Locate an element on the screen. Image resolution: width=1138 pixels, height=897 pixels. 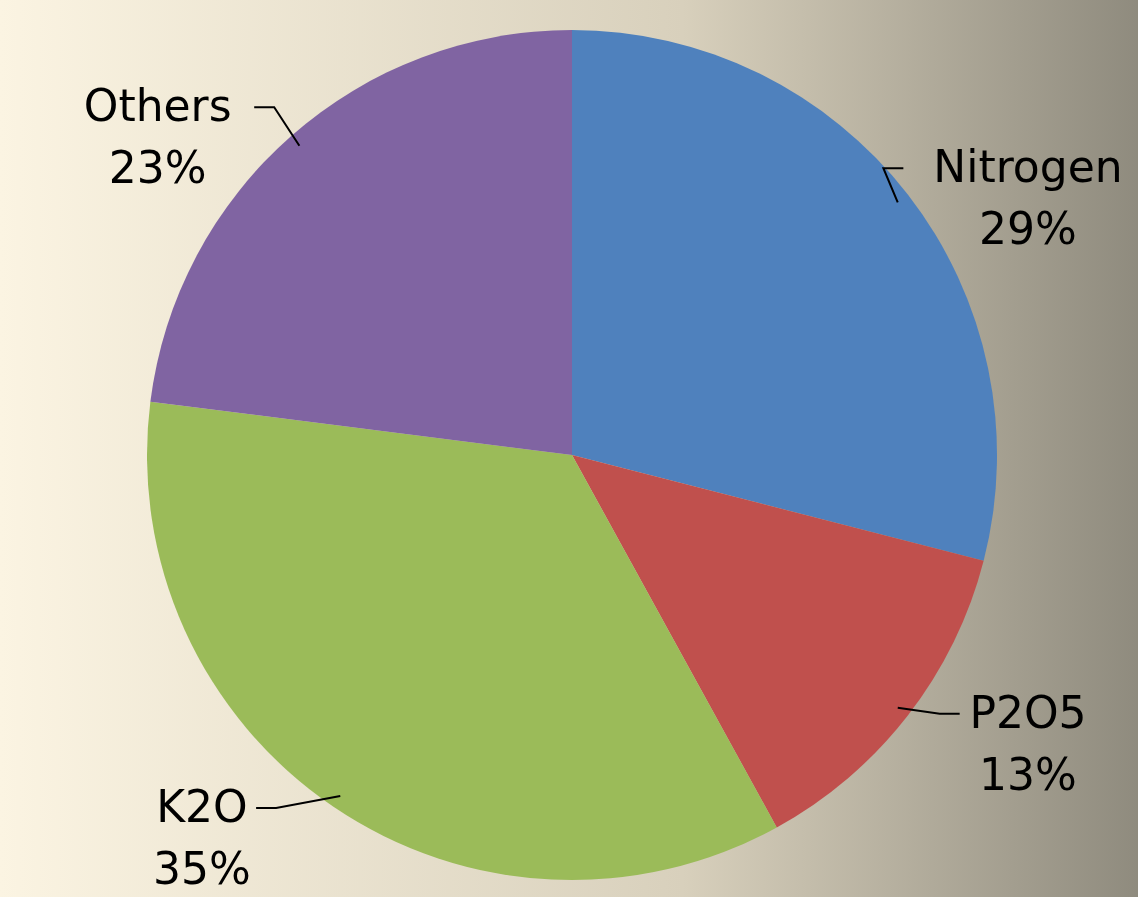
data-label: 13% is located at coordinates (1028, 774).